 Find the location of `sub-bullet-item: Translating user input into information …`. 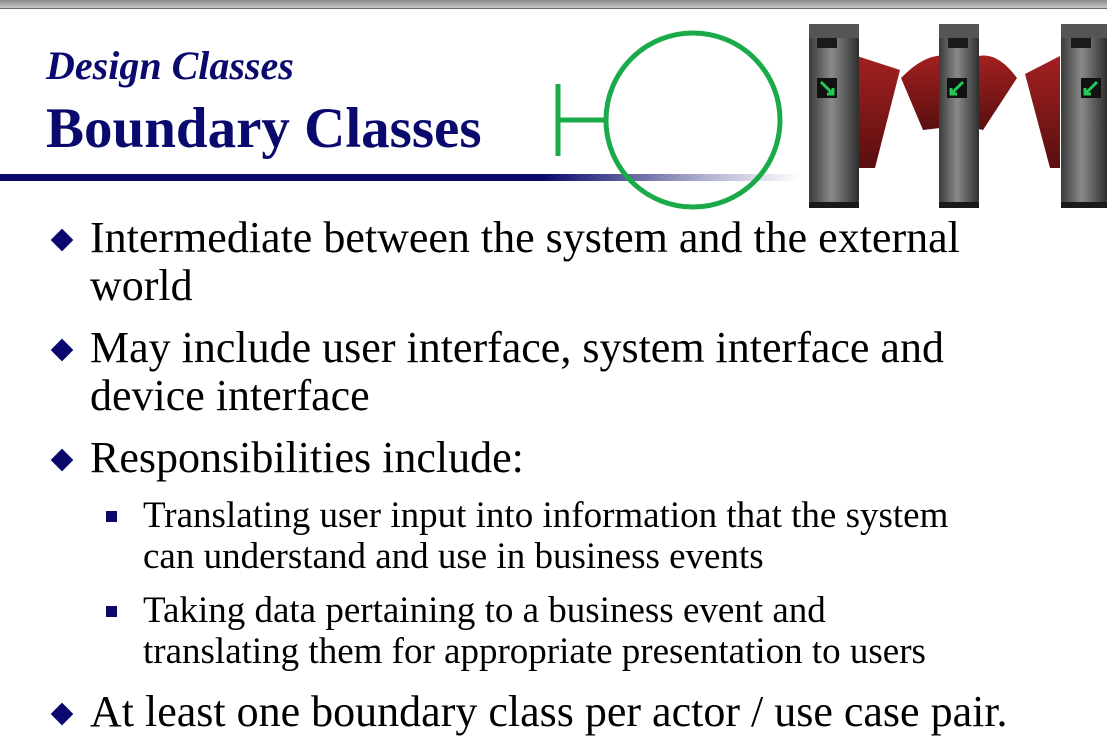

sub-bullet-item: Translating user input into information … is located at coordinates (527, 536).